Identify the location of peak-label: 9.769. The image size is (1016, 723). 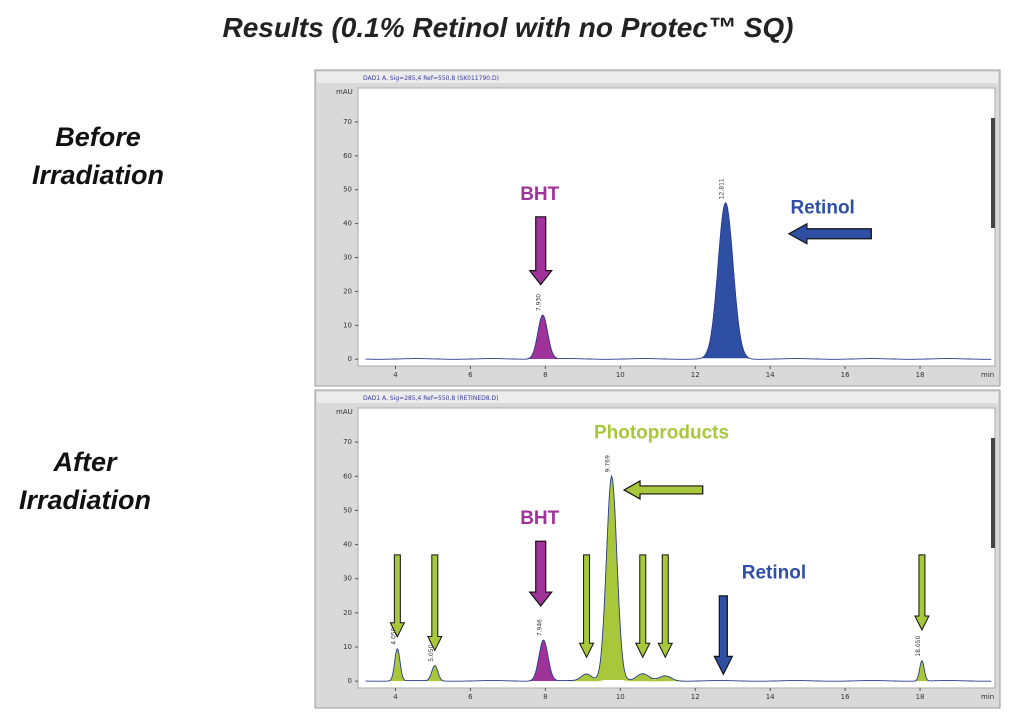
(608, 463).